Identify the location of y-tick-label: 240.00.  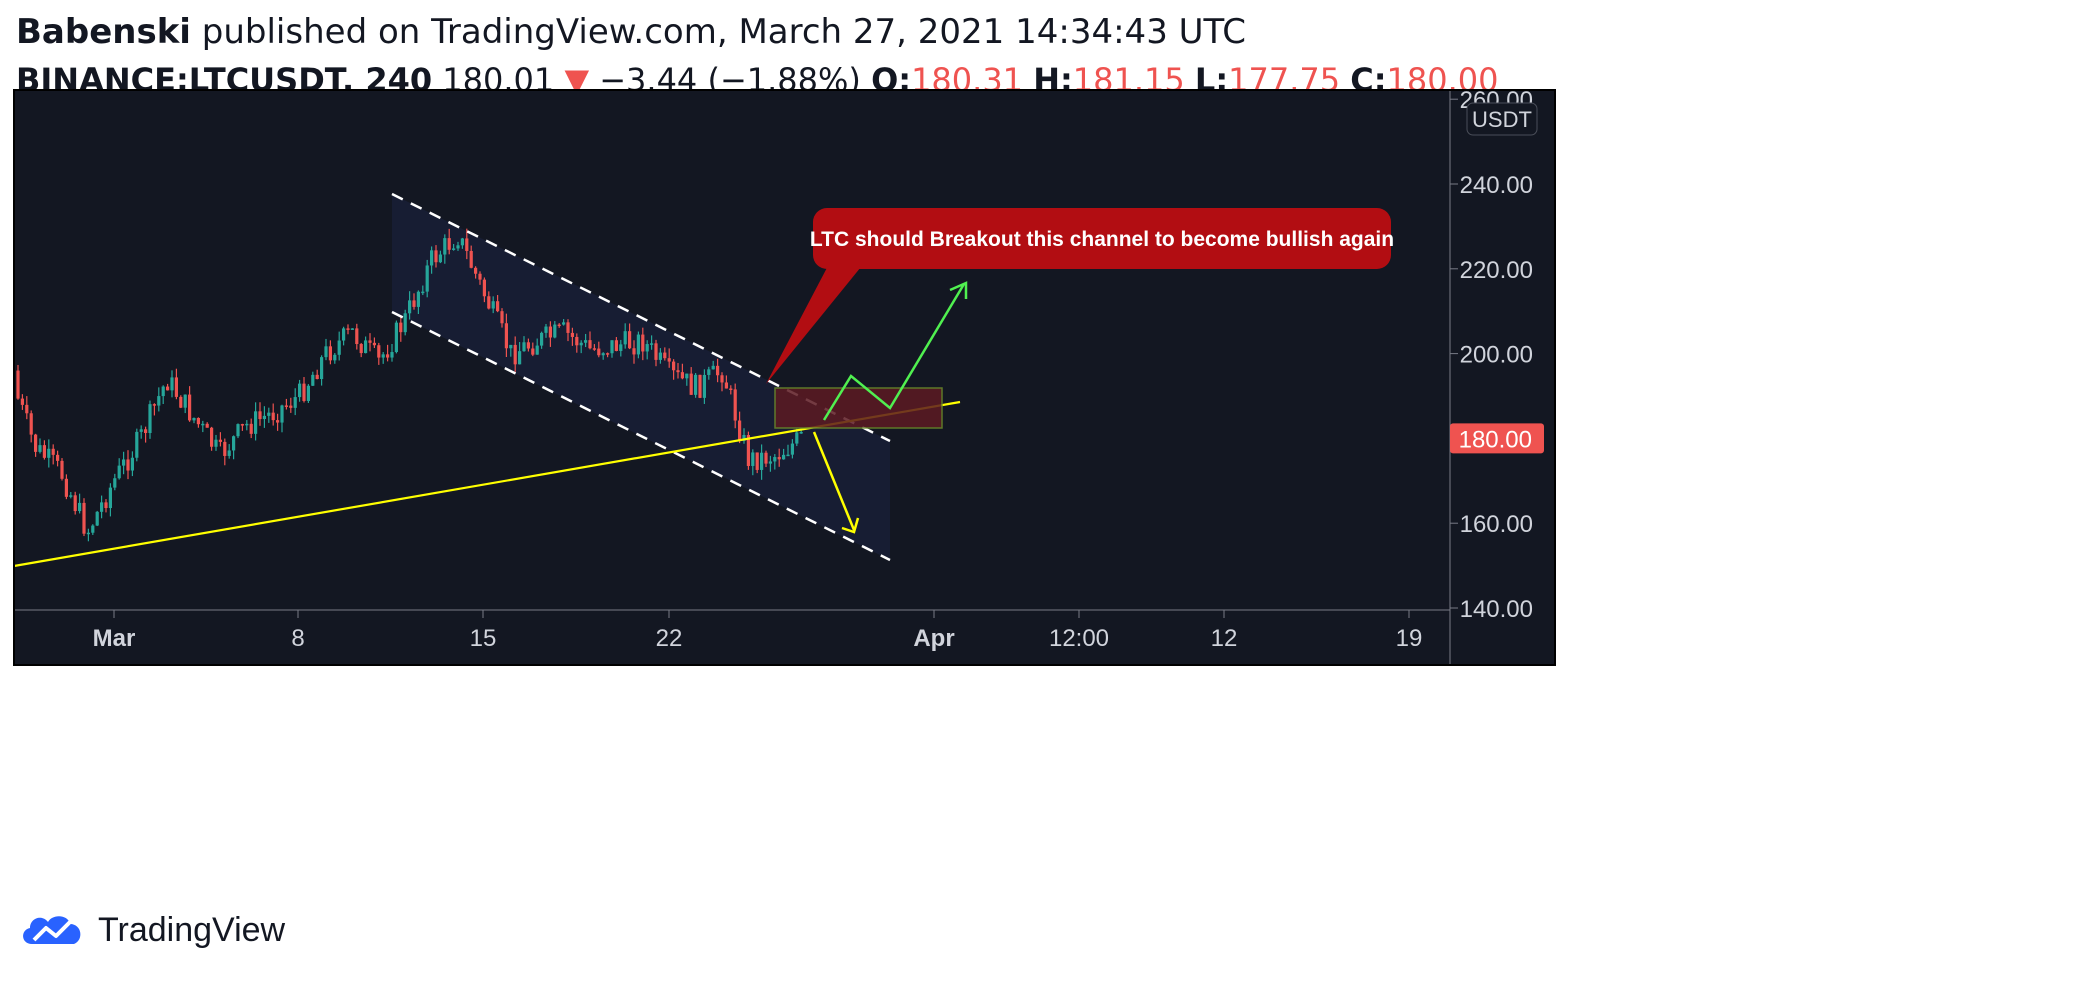
(1496, 185).